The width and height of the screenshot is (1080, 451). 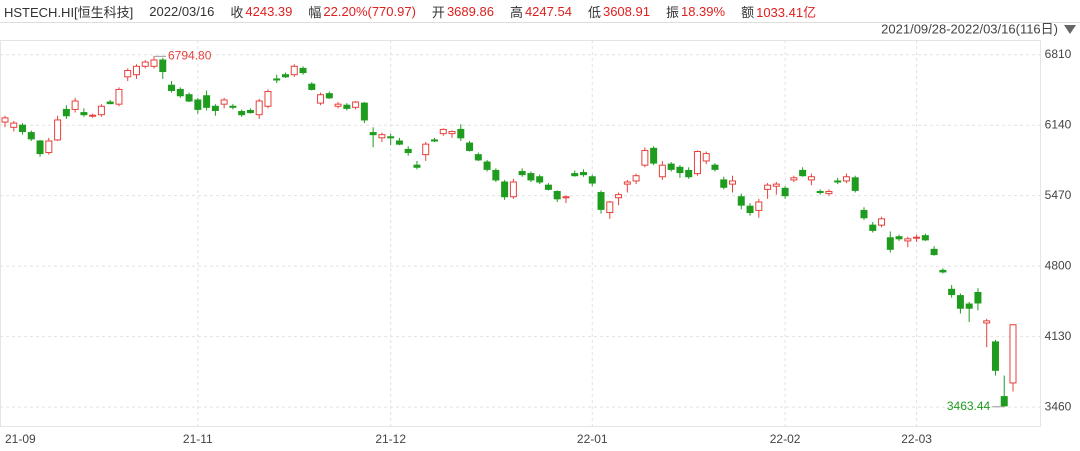 What do you see at coordinates (786, 12) in the screenshot?
I see `field-value: 1033.41亿` at bounding box center [786, 12].